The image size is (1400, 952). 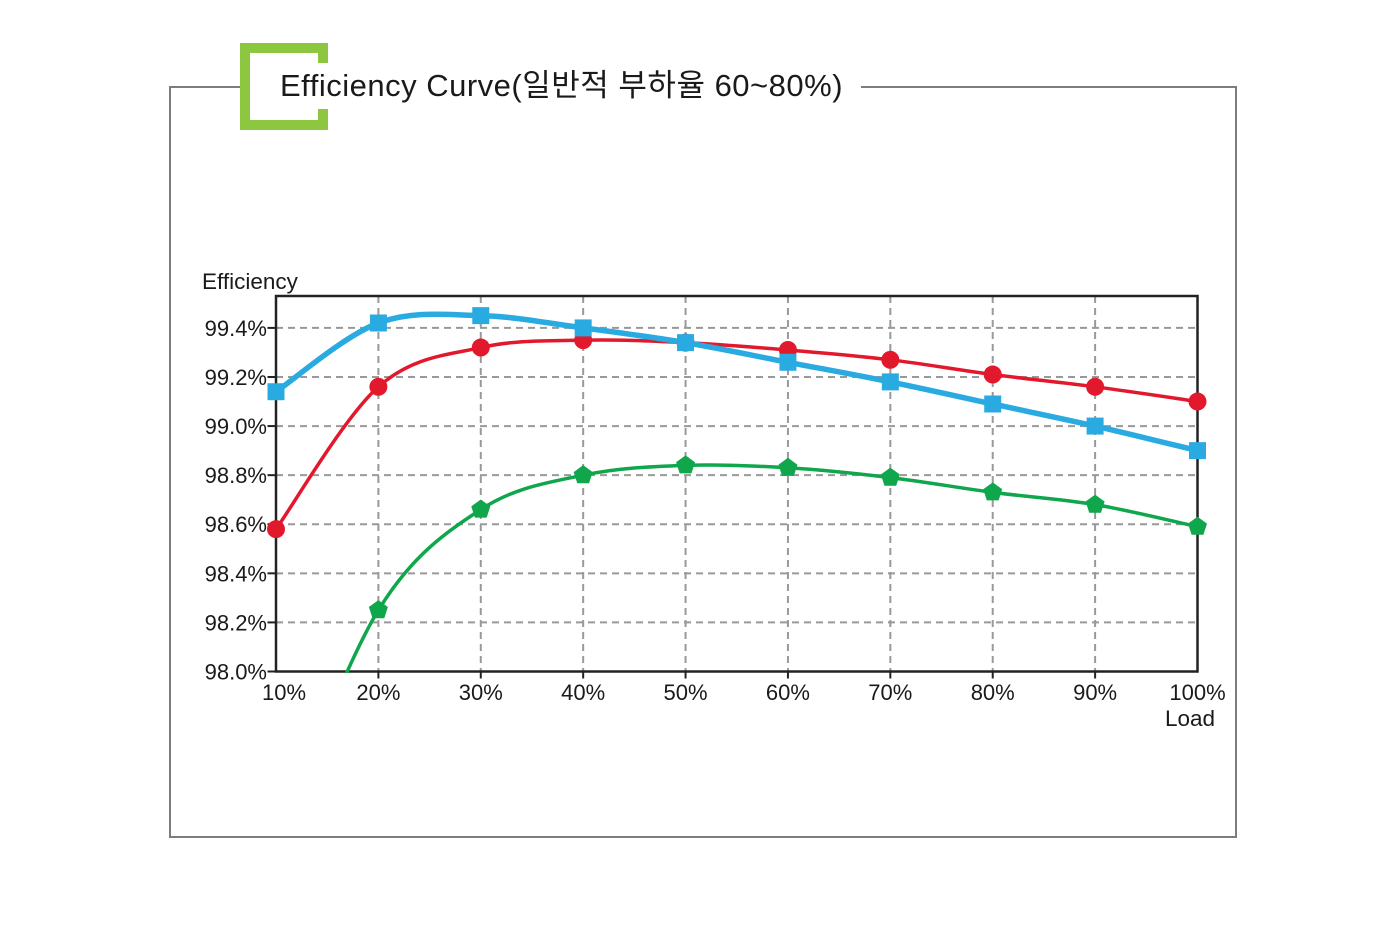 What do you see at coordinates (481, 692) in the screenshot?
I see `x-tick-label: 30%` at bounding box center [481, 692].